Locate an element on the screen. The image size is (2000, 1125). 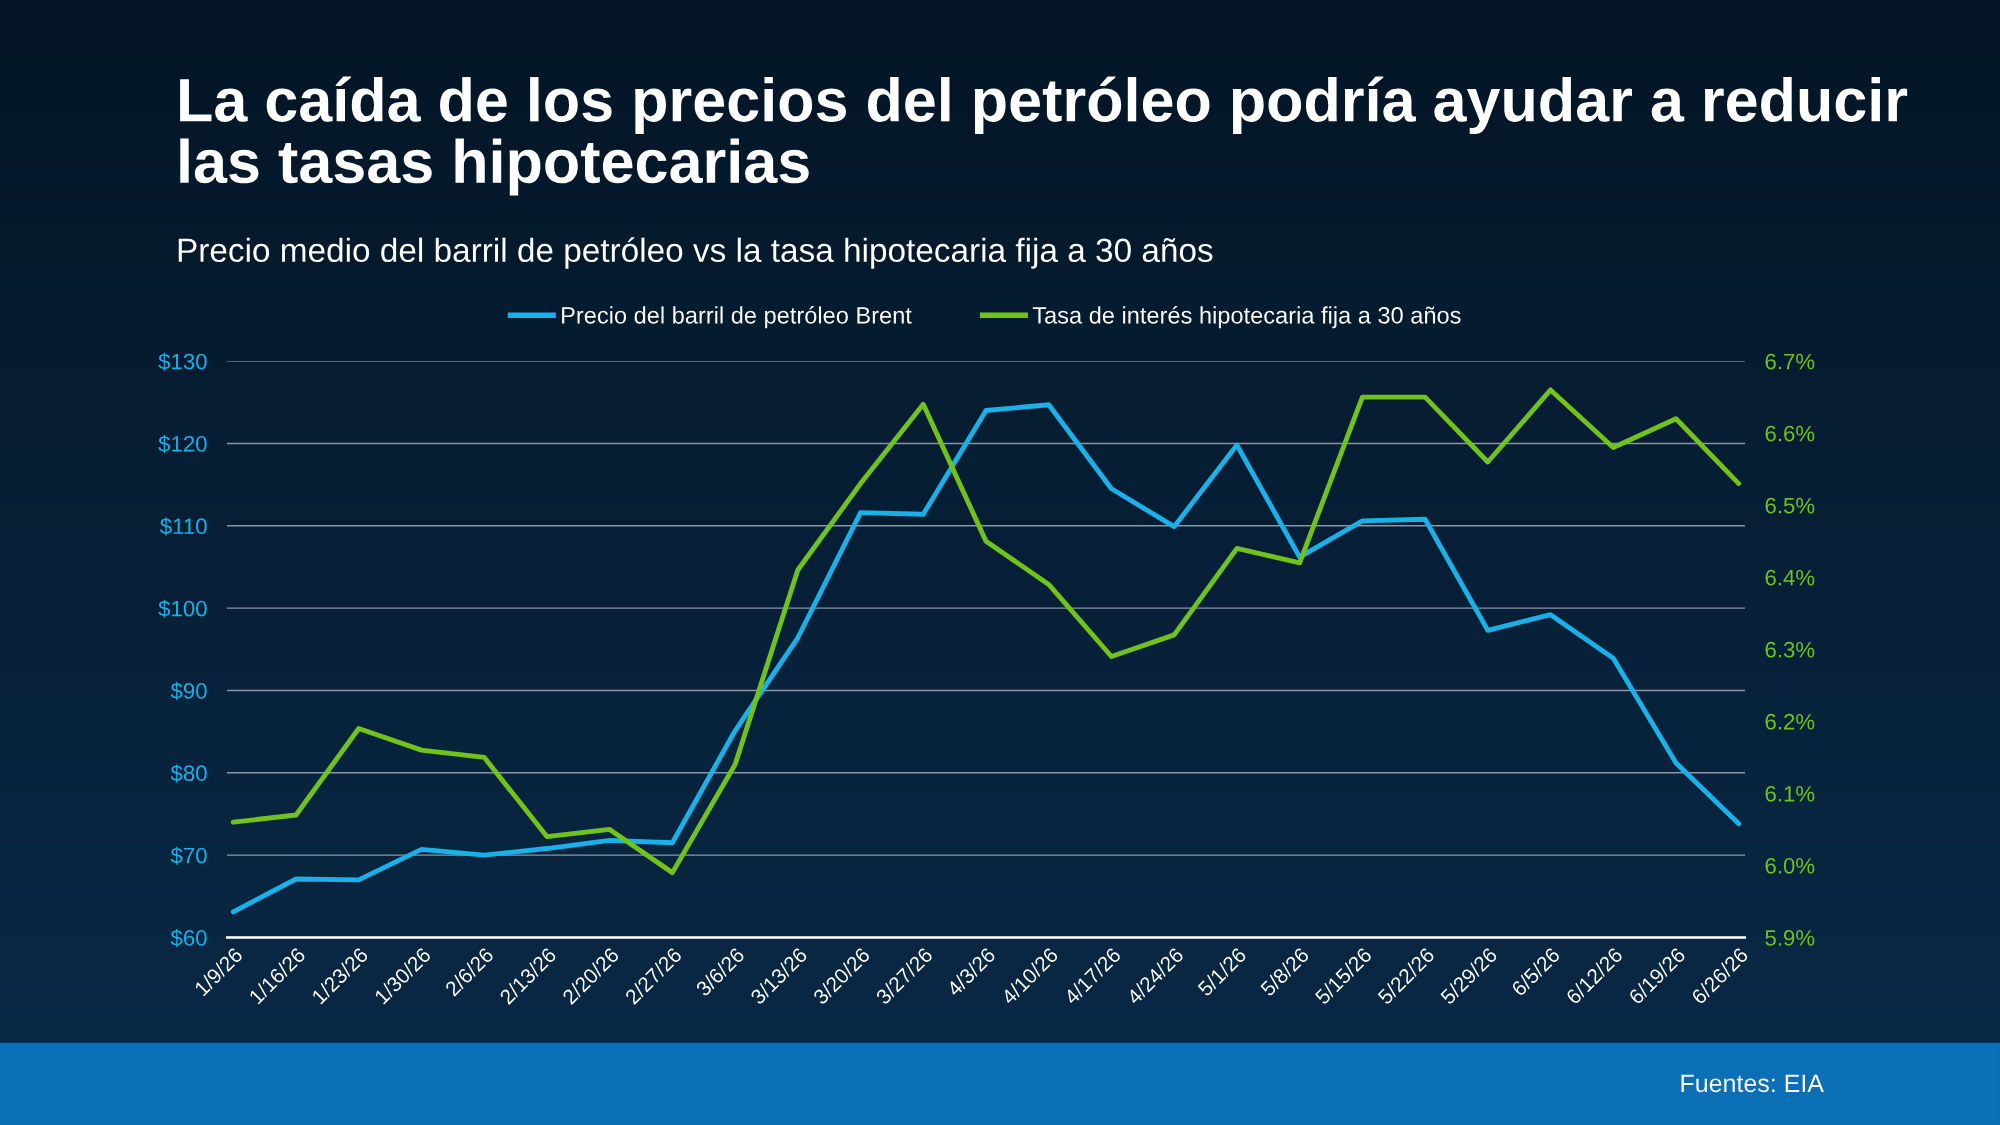
y-tick-label: $70 is located at coordinates (188, 855).